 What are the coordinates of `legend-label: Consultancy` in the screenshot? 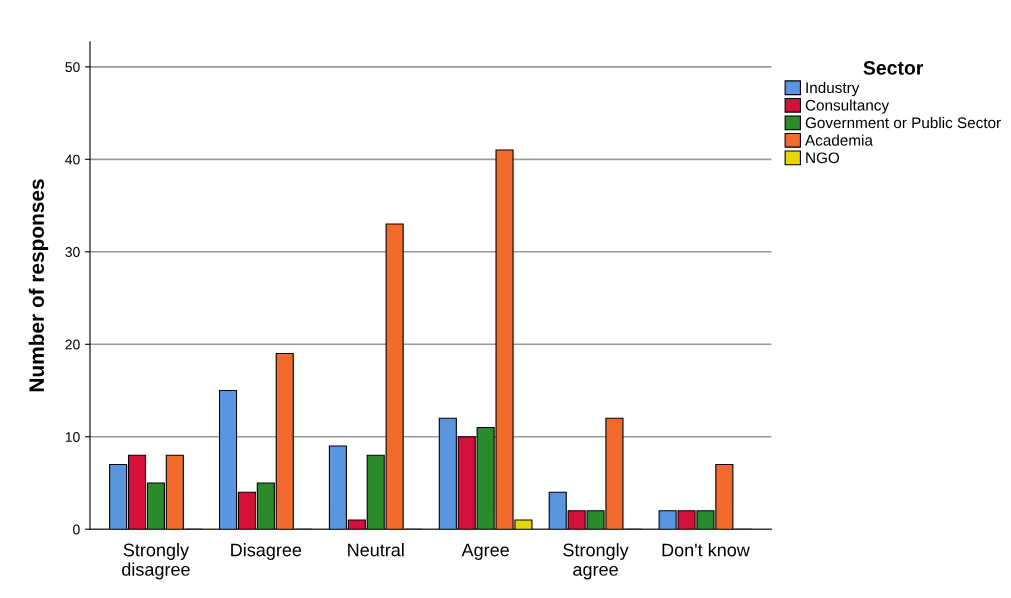 It's located at (847, 106).